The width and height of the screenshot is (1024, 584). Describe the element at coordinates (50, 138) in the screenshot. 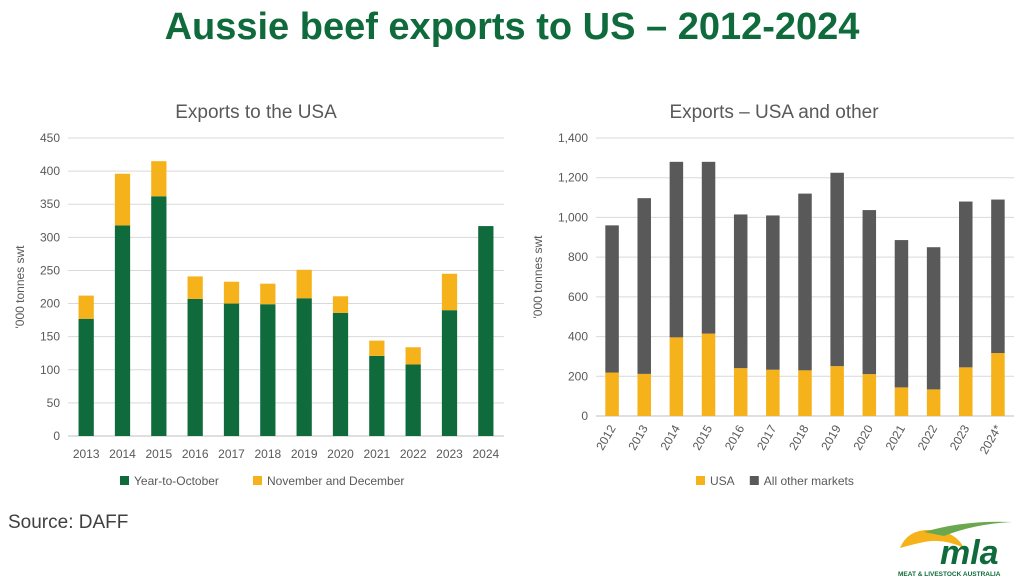

I see `y-tick-label: 450` at that location.